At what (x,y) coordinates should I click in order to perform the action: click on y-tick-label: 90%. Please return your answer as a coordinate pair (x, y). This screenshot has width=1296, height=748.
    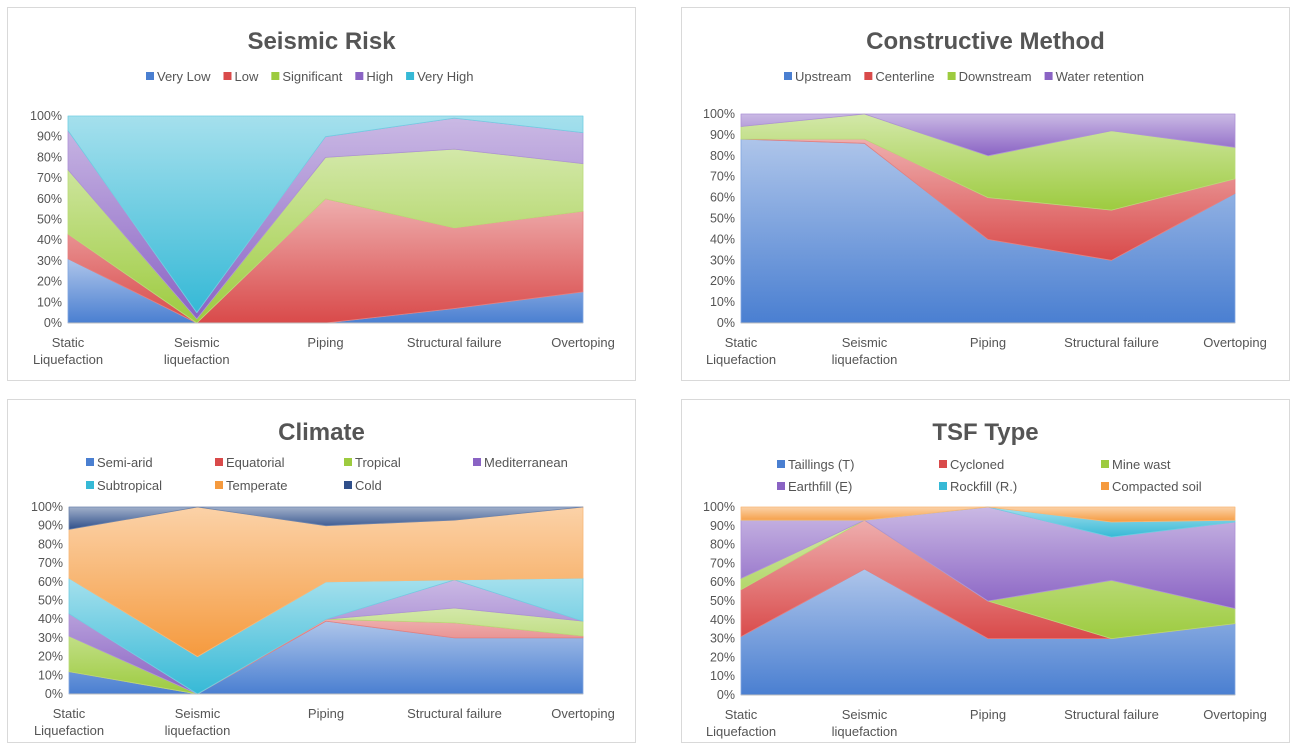
    Looking at the image, I should click on (722, 135).